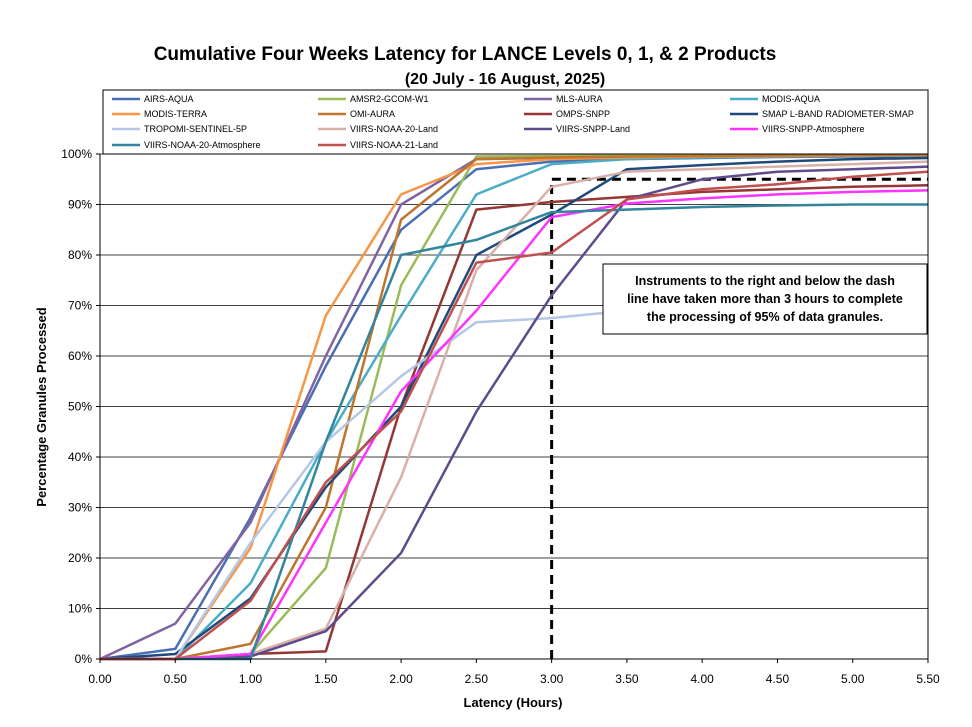 The width and height of the screenshot is (972, 727). I want to click on legend-label-airs-aqua: AIRS-AQUA, so click(169, 99).